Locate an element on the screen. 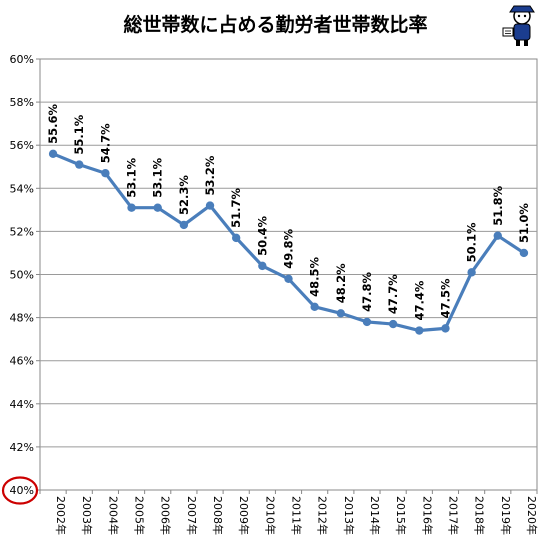  y-tick-label: 60% is located at coordinates (22, 59).